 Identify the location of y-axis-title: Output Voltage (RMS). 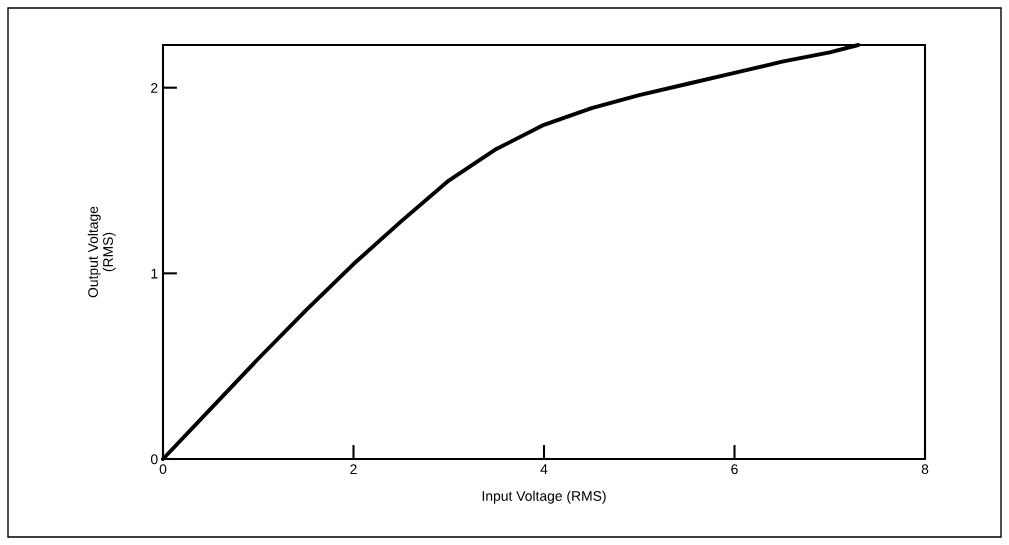
(101, 252).